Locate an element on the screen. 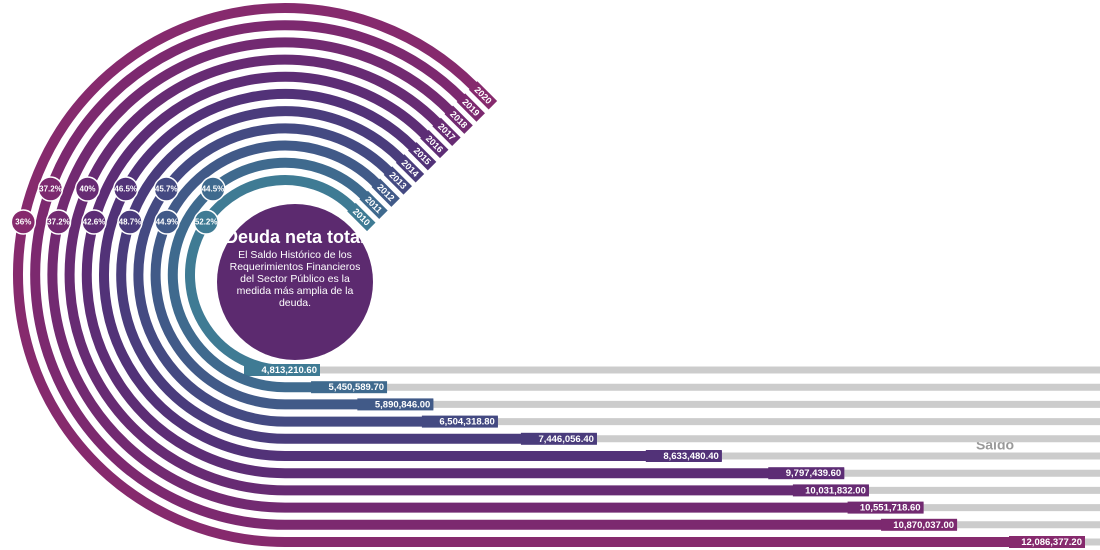 This screenshot has height=550, width=1100. share-label: 52.2% is located at coordinates (206, 222).